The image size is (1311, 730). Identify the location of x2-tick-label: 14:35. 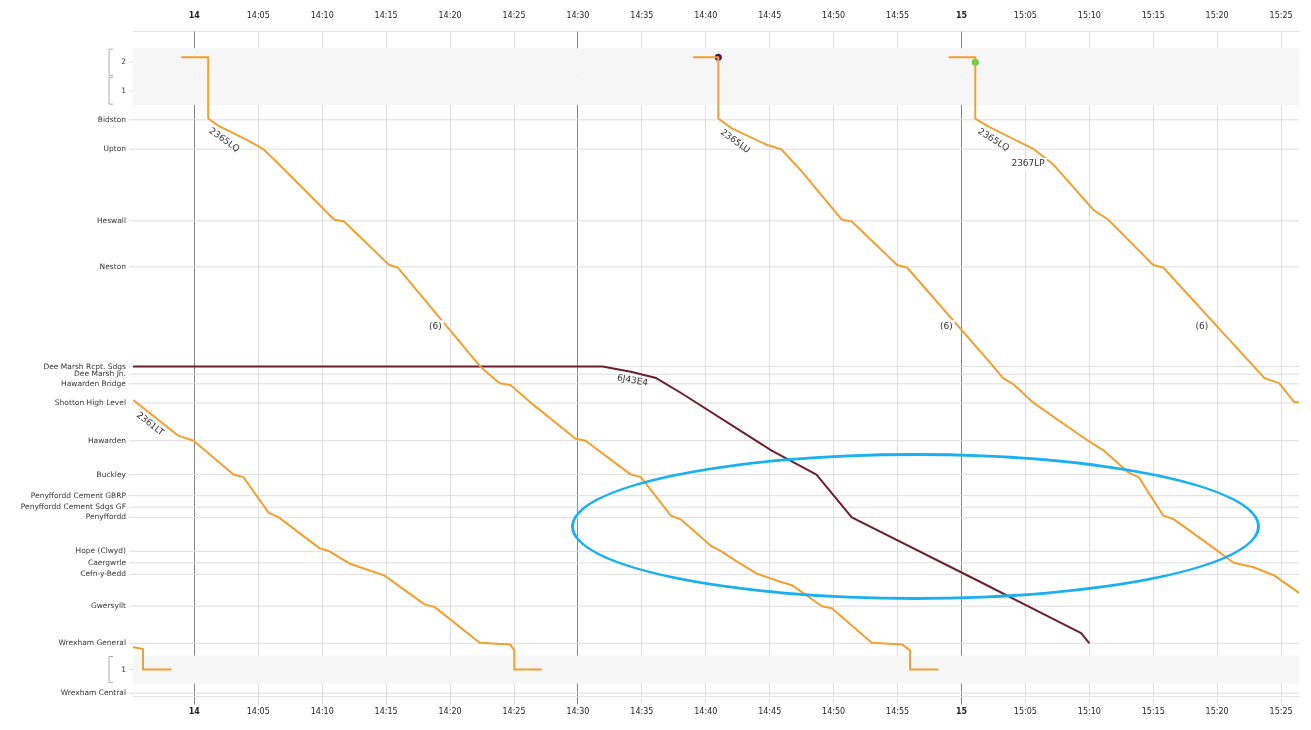
(642, 15).